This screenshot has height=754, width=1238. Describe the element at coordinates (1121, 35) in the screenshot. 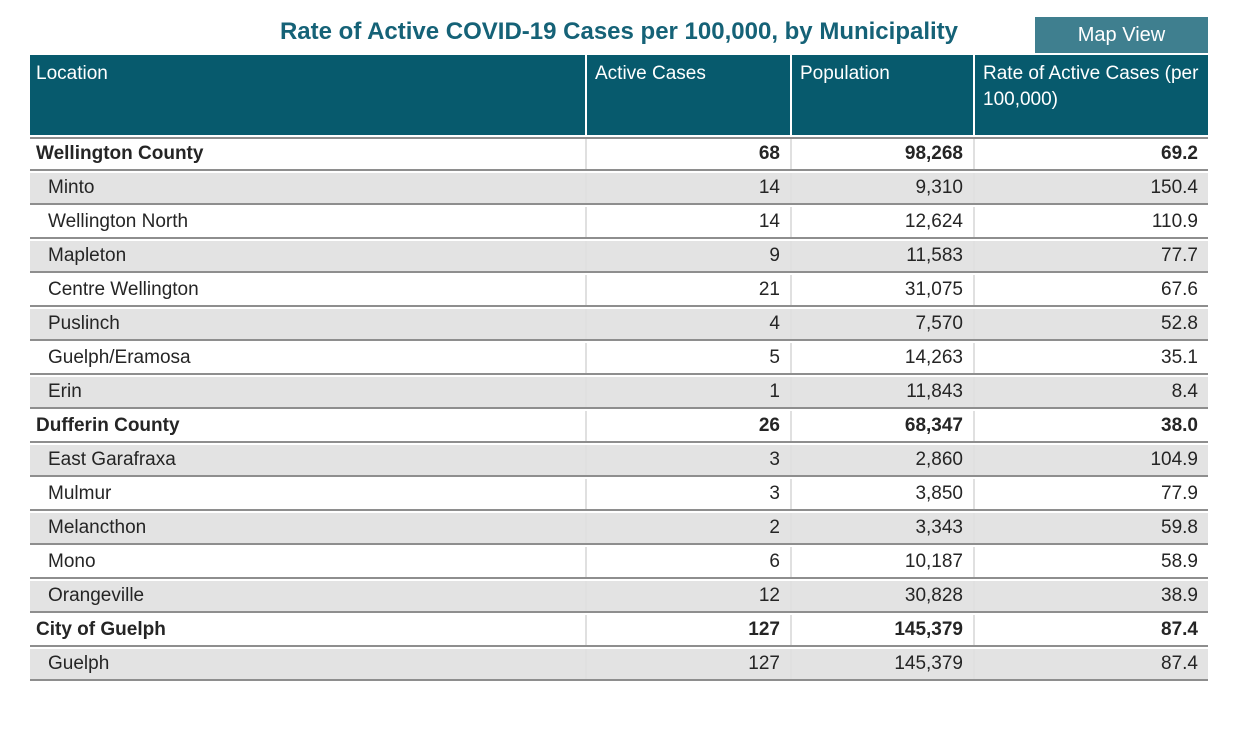

I see `map-view-button: Map View` at that location.